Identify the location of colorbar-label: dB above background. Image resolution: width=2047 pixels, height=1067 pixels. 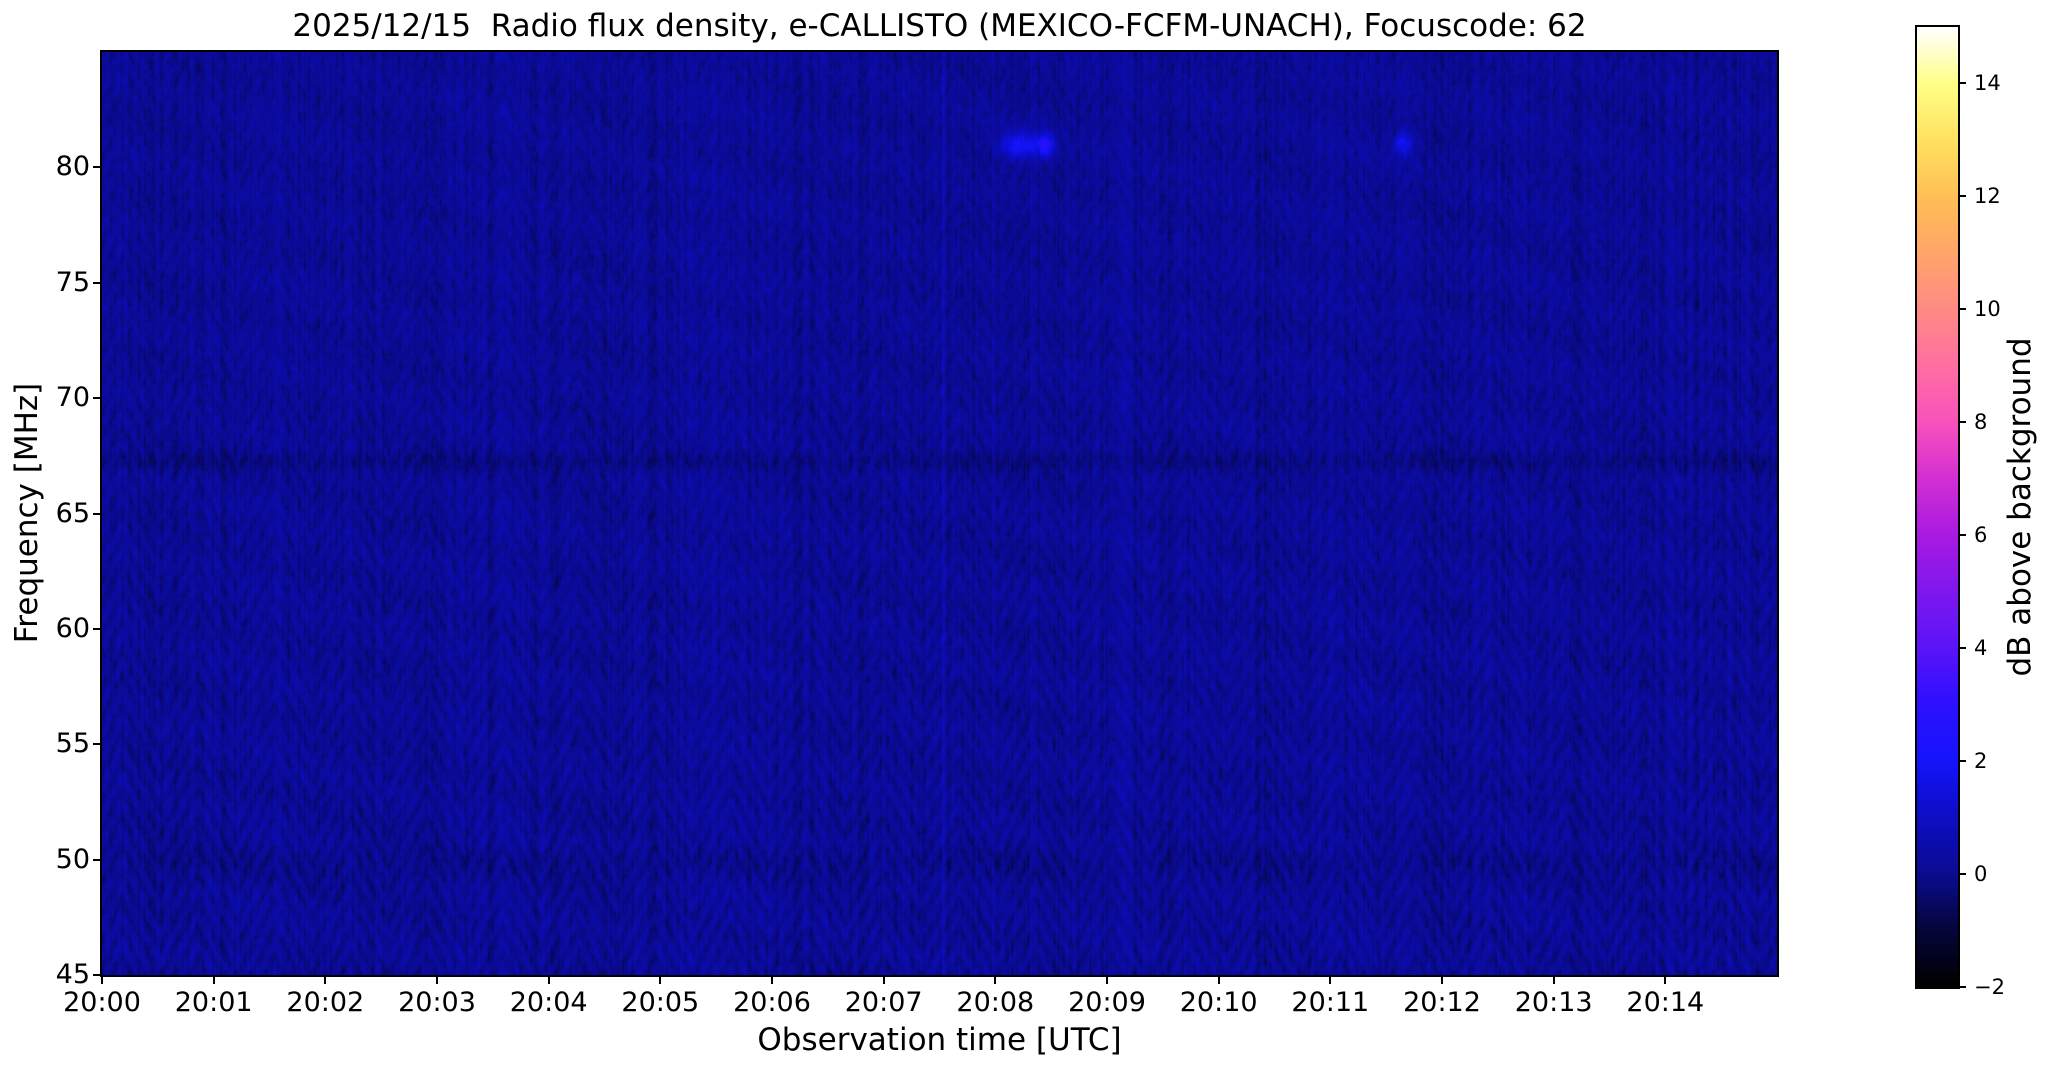
(2020, 507).